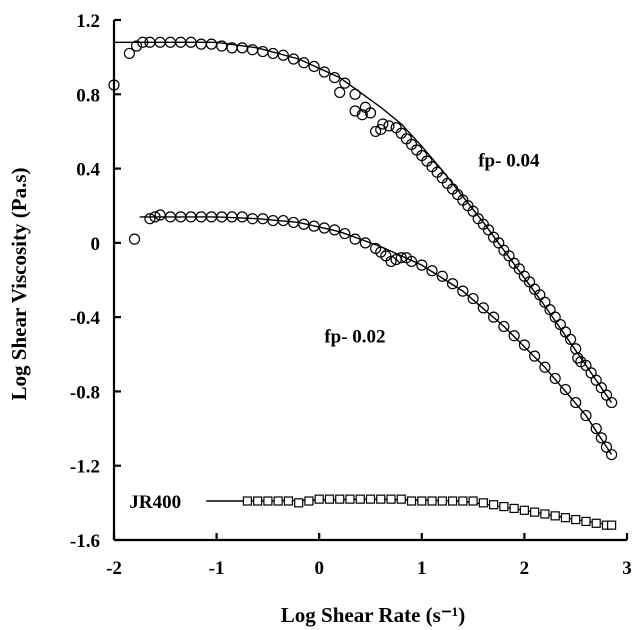  What do you see at coordinates (114, 568) in the screenshot?
I see `x-tick-label: -2` at bounding box center [114, 568].